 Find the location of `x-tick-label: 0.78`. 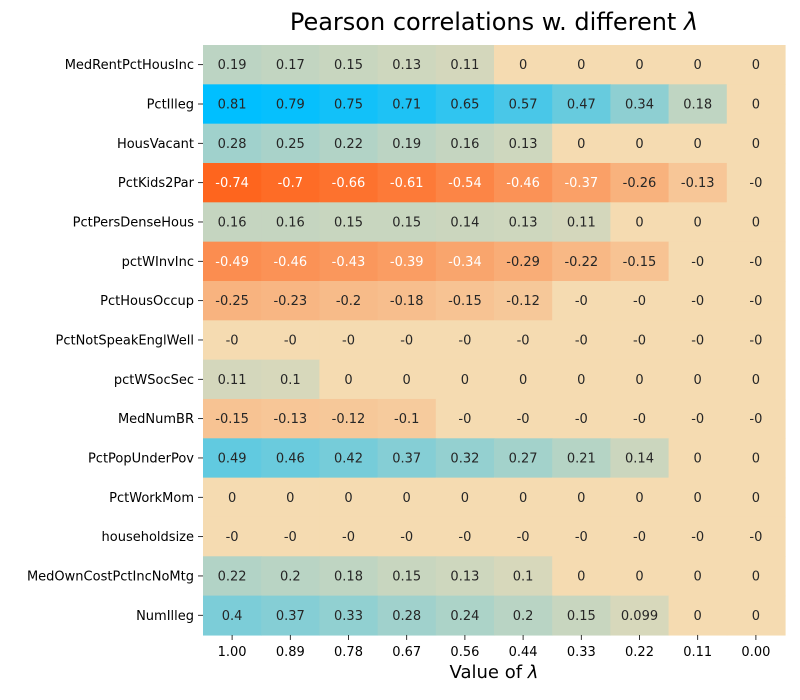

x-tick-label: 0.78 is located at coordinates (348, 652).